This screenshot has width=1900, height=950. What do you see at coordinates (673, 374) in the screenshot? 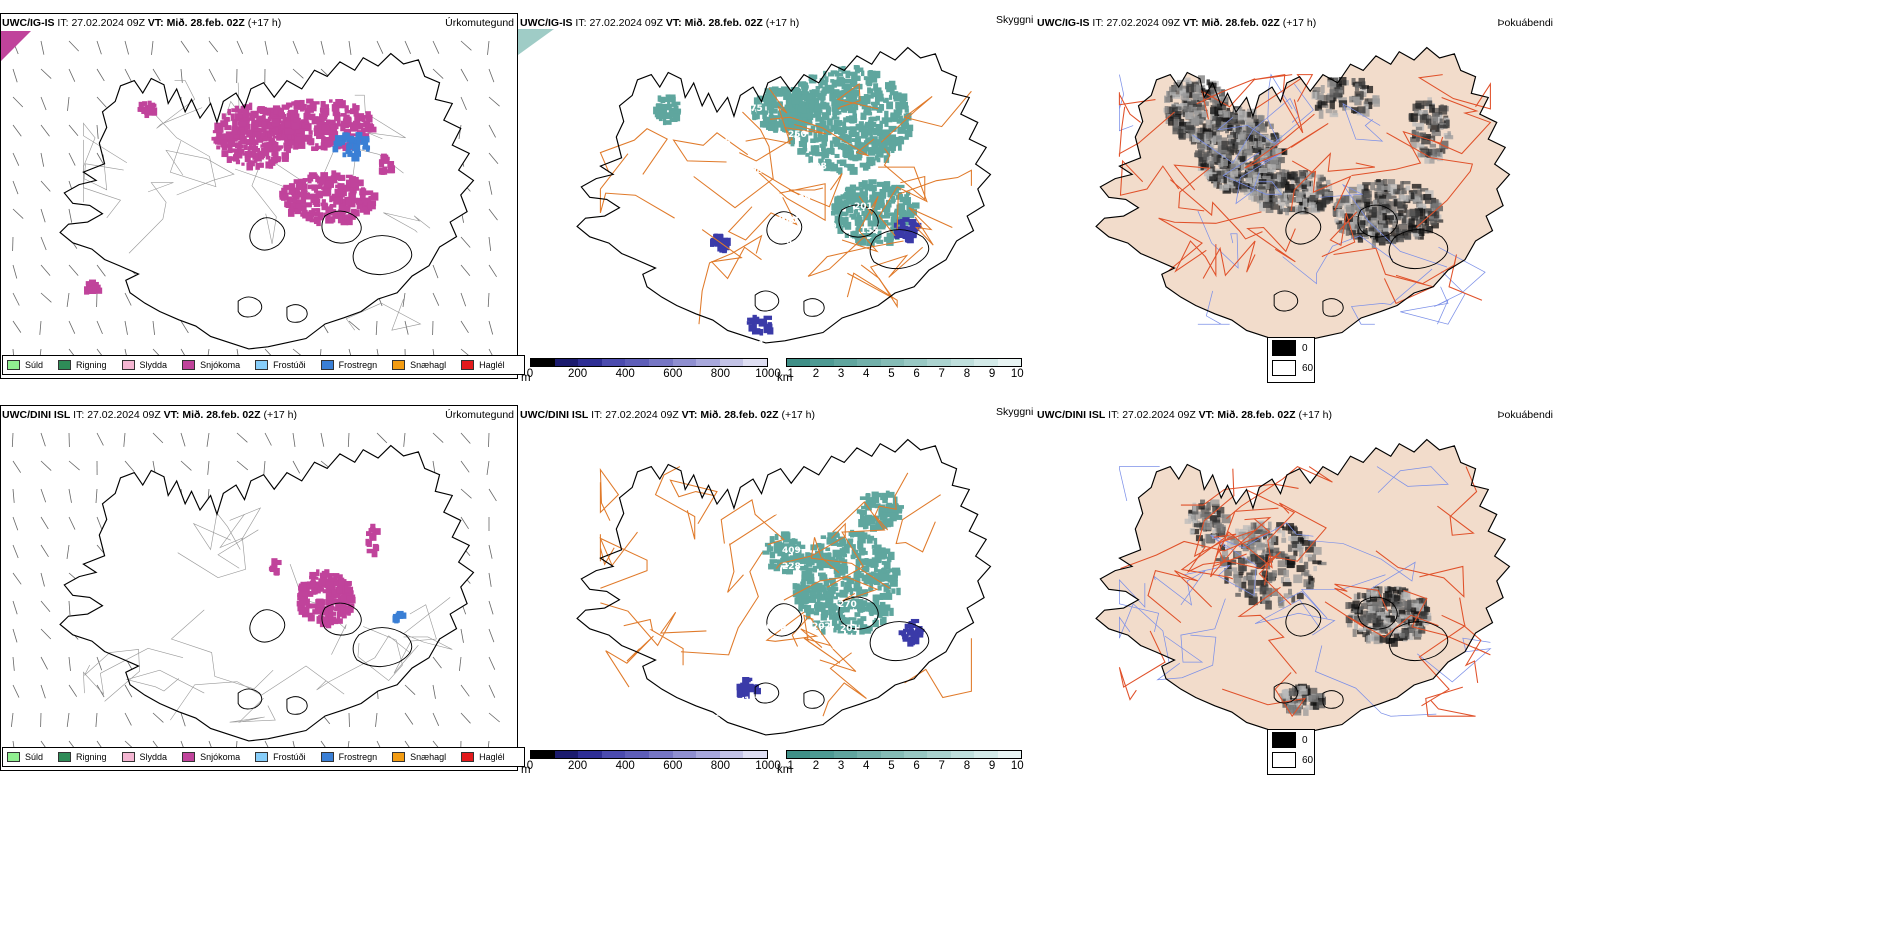
I see `colorbar-tick-label: 600` at bounding box center [673, 374].